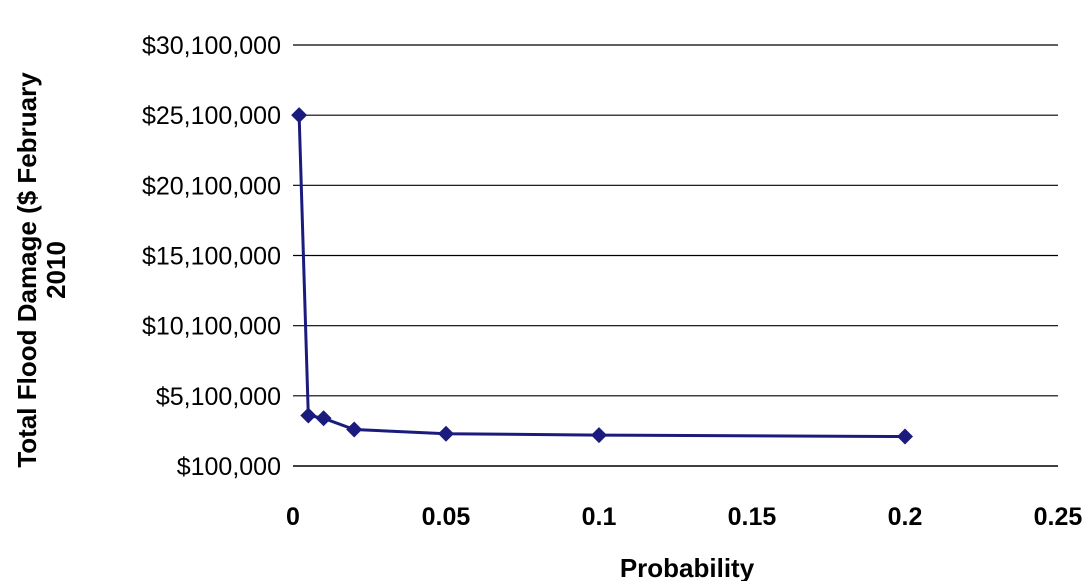 The image size is (1086, 581). I want to click on y-tick-label: $15,100,000, so click(211, 257).